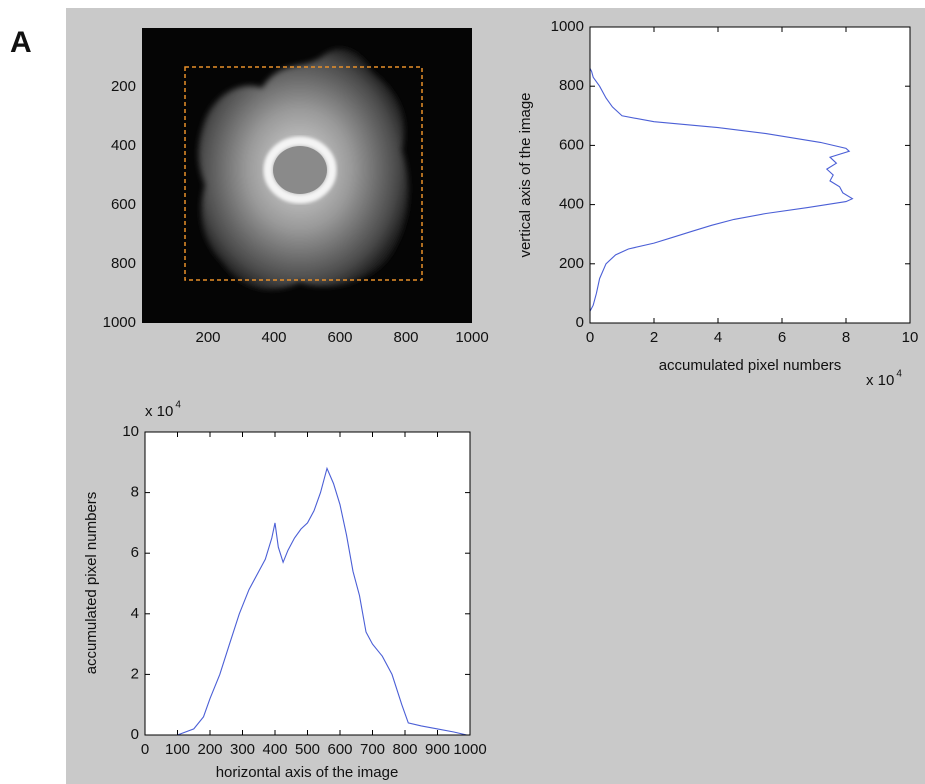 This screenshot has width=925, height=784. What do you see at coordinates (135, 673) in the screenshot?
I see `y-tick-label: 2` at bounding box center [135, 673].